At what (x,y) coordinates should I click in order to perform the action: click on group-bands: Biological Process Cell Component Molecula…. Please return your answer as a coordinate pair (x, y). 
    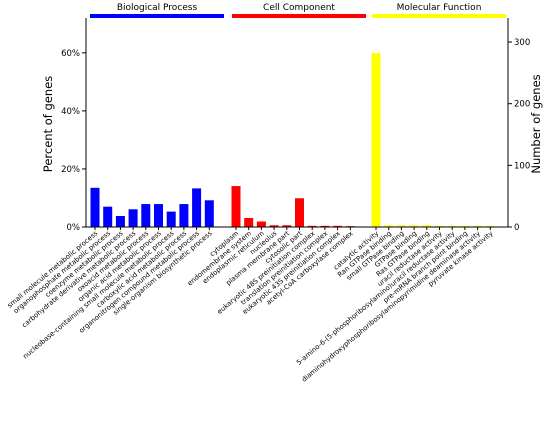
    Looking at the image, I should click on (298, 10).